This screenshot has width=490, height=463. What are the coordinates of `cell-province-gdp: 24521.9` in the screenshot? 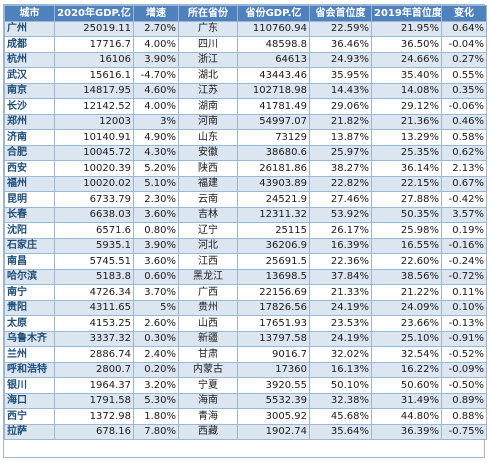 It's located at (273, 199).